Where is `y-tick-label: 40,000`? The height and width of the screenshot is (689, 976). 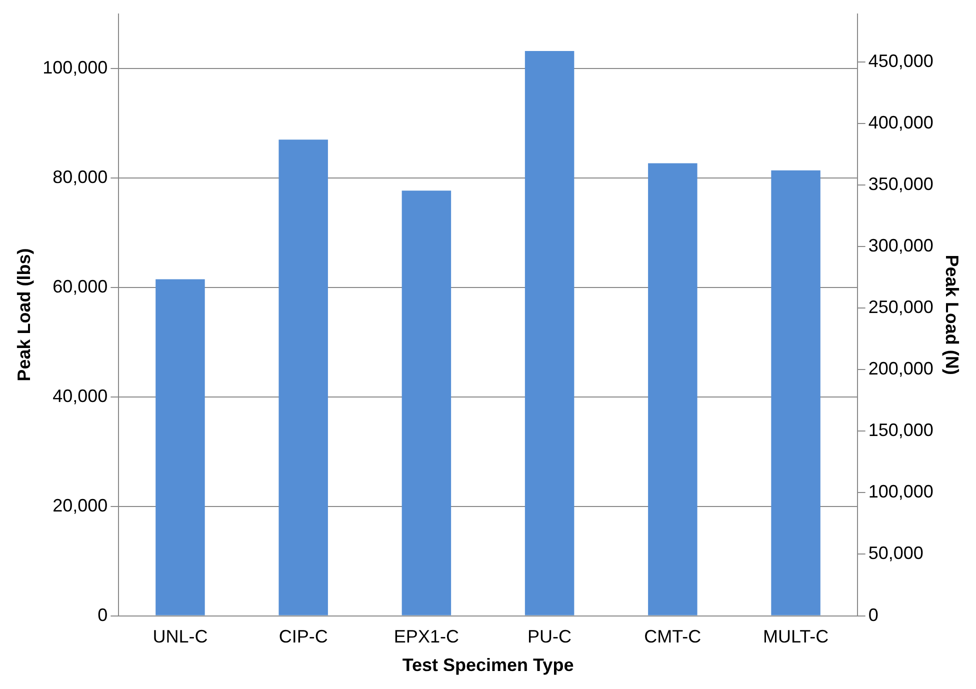
y-tick-label: 40,000 is located at coordinates (80, 396).